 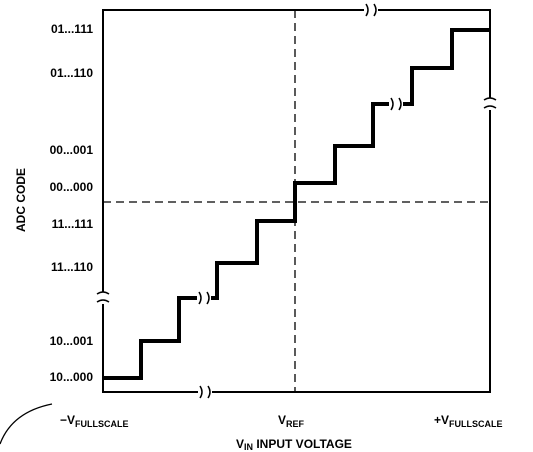 I want to click on x-label: VREF, so click(x=291, y=421).